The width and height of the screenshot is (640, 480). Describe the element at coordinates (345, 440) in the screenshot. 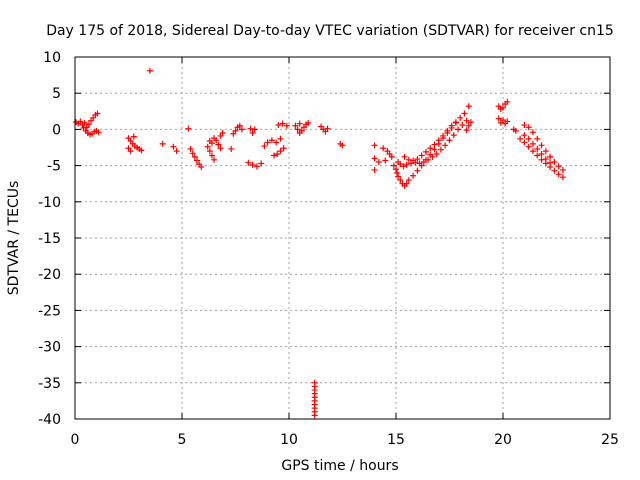

I see `x-tick-labels: 0 5 10 15 20 25` at that location.